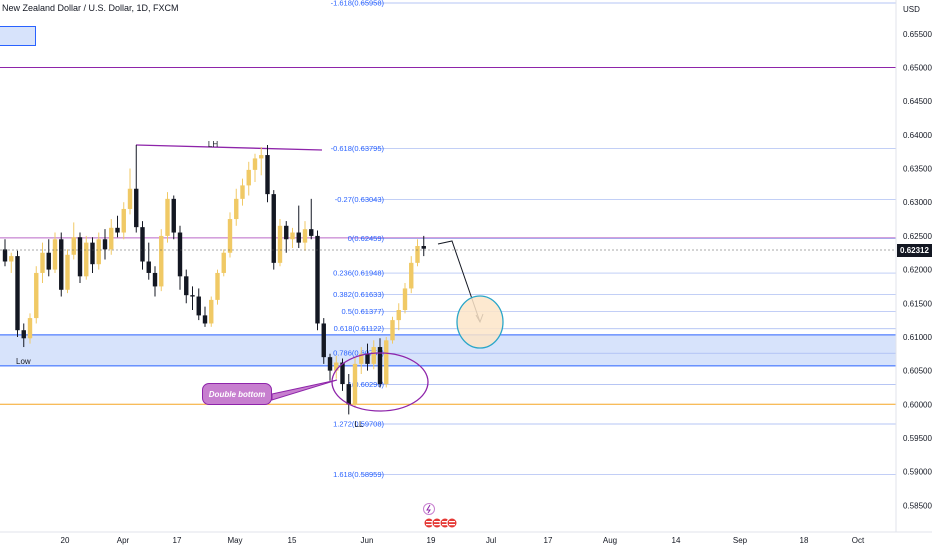 The height and width of the screenshot is (550, 932). I want to click on price-axis-tick: 0.61000, so click(917, 337).